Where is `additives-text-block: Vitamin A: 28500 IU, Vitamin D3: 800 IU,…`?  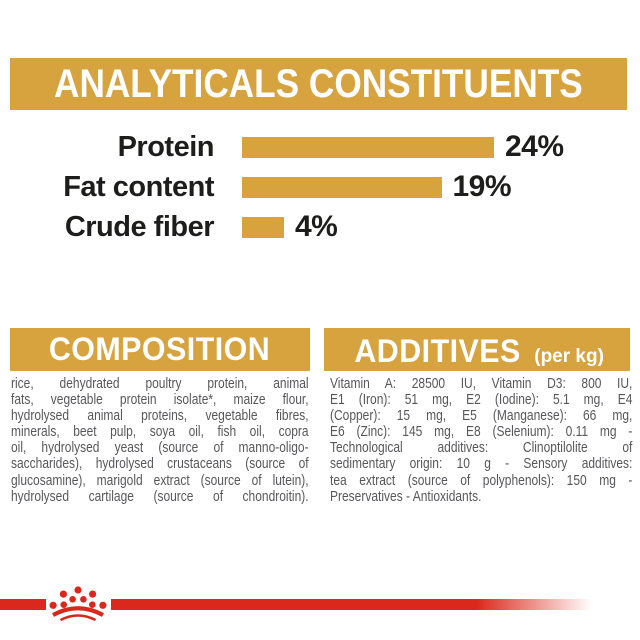 additives-text-block: Vitamin A: 28500 IU, Vitamin D3: 800 IU,… is located at coordinates (485, 440).